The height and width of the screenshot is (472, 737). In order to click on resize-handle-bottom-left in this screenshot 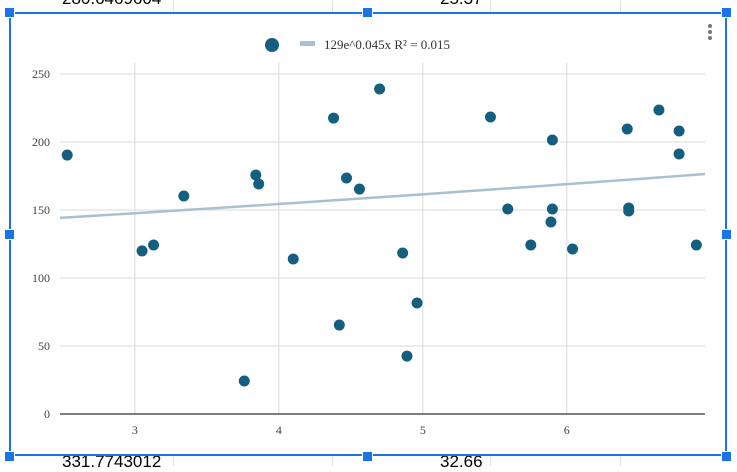, I will do `click(9, 456)`.